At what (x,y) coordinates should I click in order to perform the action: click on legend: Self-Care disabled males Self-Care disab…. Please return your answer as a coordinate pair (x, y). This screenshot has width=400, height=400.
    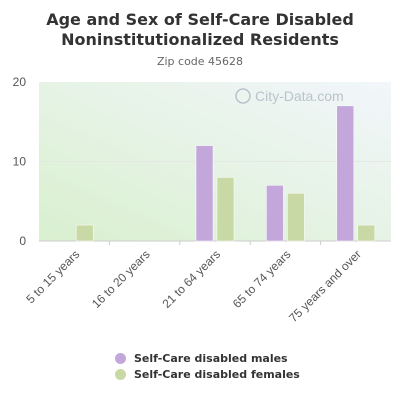
    Looking at the image, I should click on (207, 366).